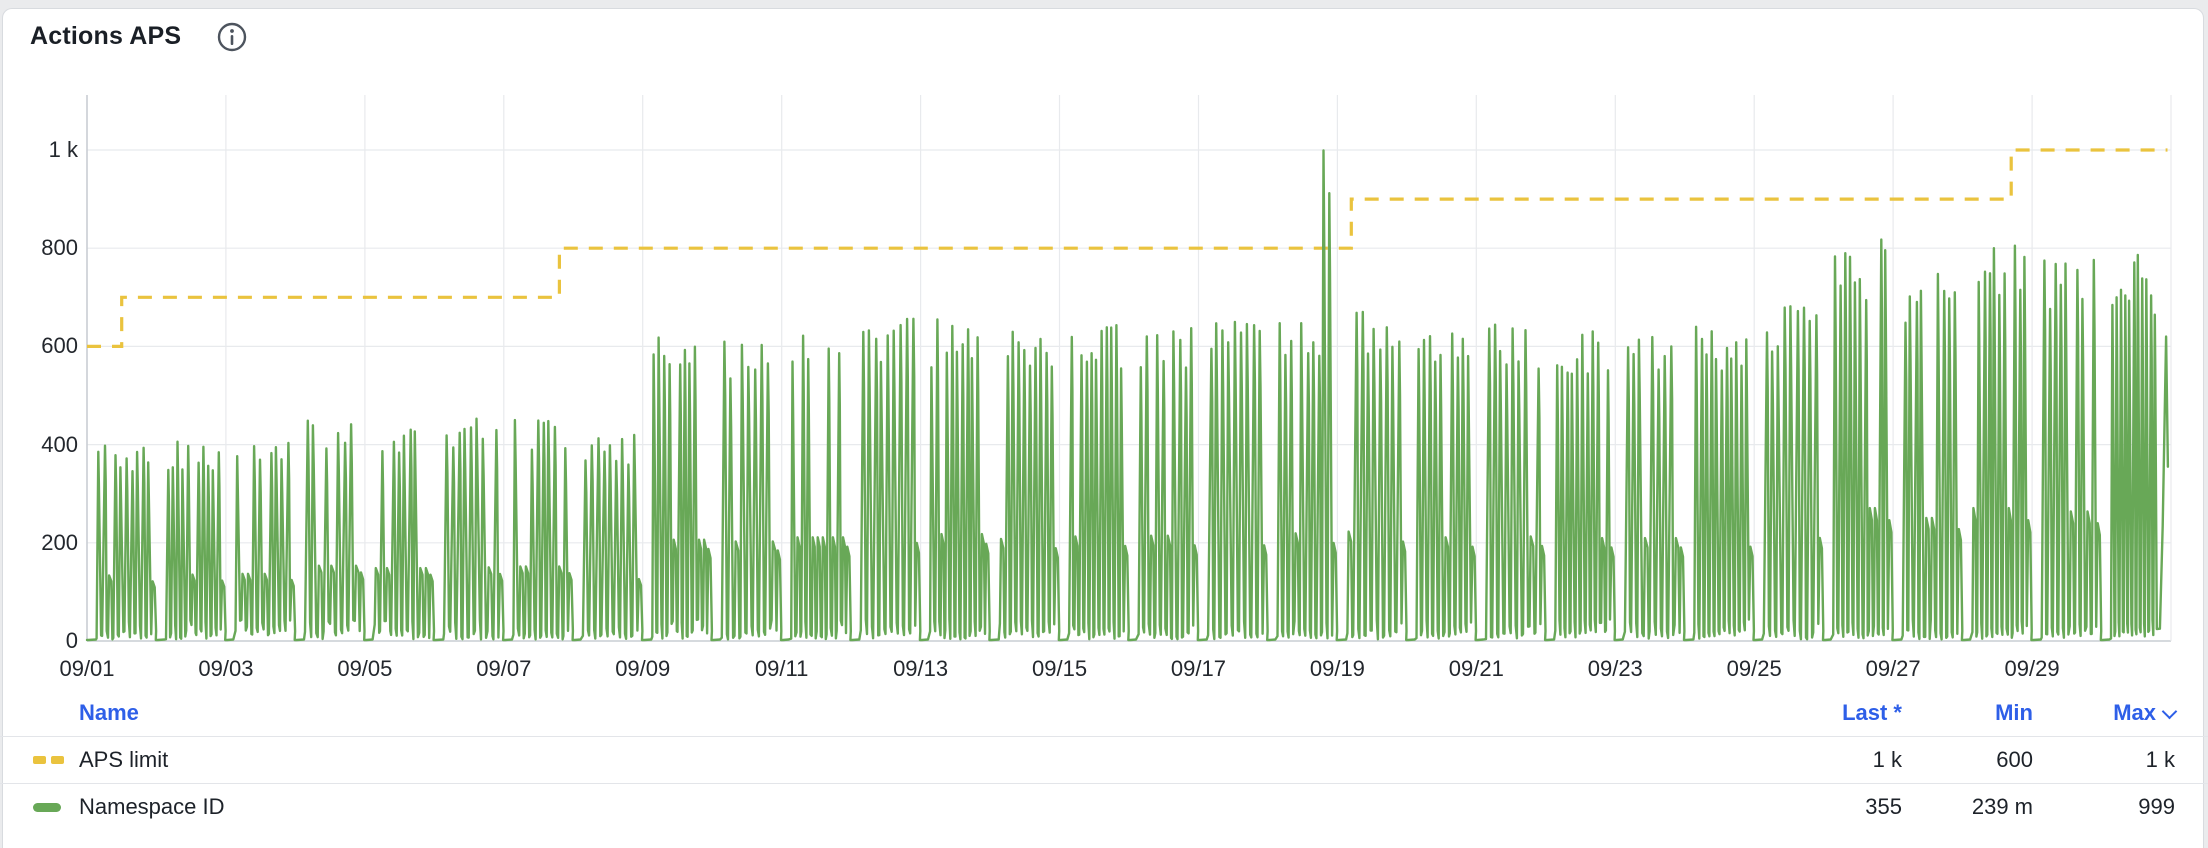 This screenshot has height=848, width=2208. What do you see at coordinates (2014, 712) in the screenshot?
I see `legend-column-min: Min` at bounding box center [2014, 712].